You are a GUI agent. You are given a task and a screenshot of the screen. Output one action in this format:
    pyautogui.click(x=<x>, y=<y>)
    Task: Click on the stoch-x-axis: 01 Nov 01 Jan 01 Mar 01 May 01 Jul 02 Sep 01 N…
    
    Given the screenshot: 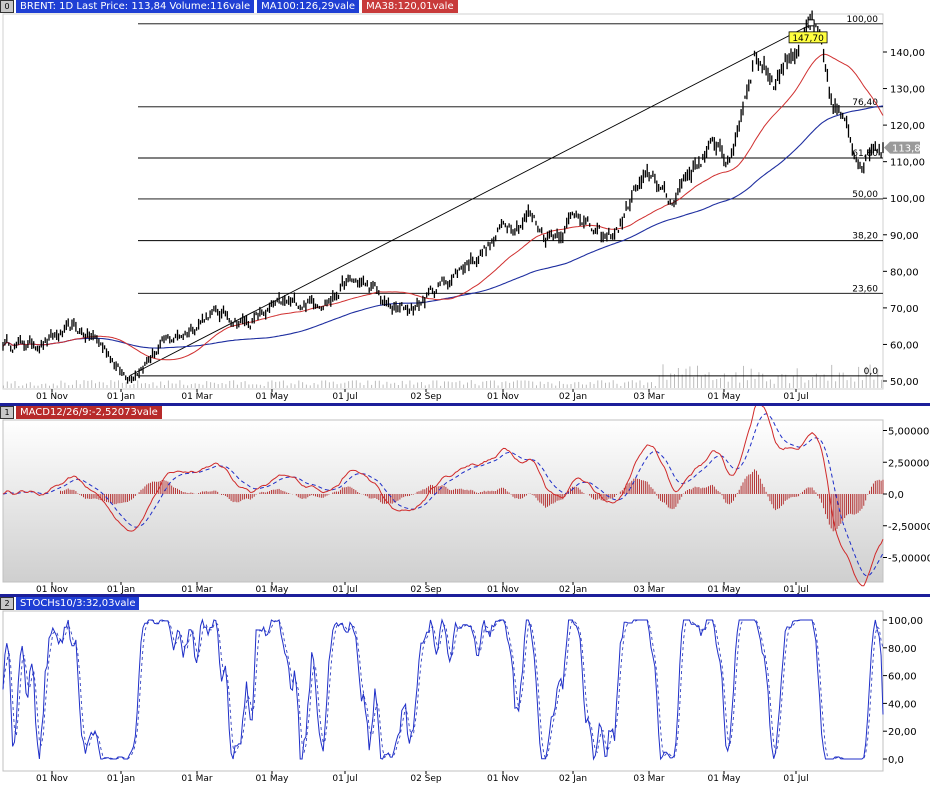 What is the action you would take?
    pyautogui.click(x=422, y=777)
    